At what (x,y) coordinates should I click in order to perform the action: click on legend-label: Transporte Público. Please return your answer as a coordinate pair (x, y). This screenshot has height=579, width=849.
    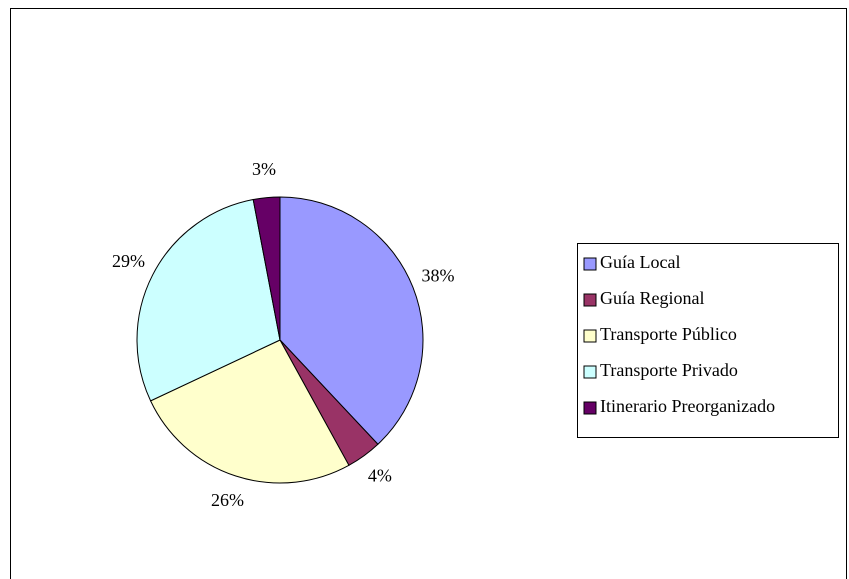
    Looking at the image, I should click on (668, 334).